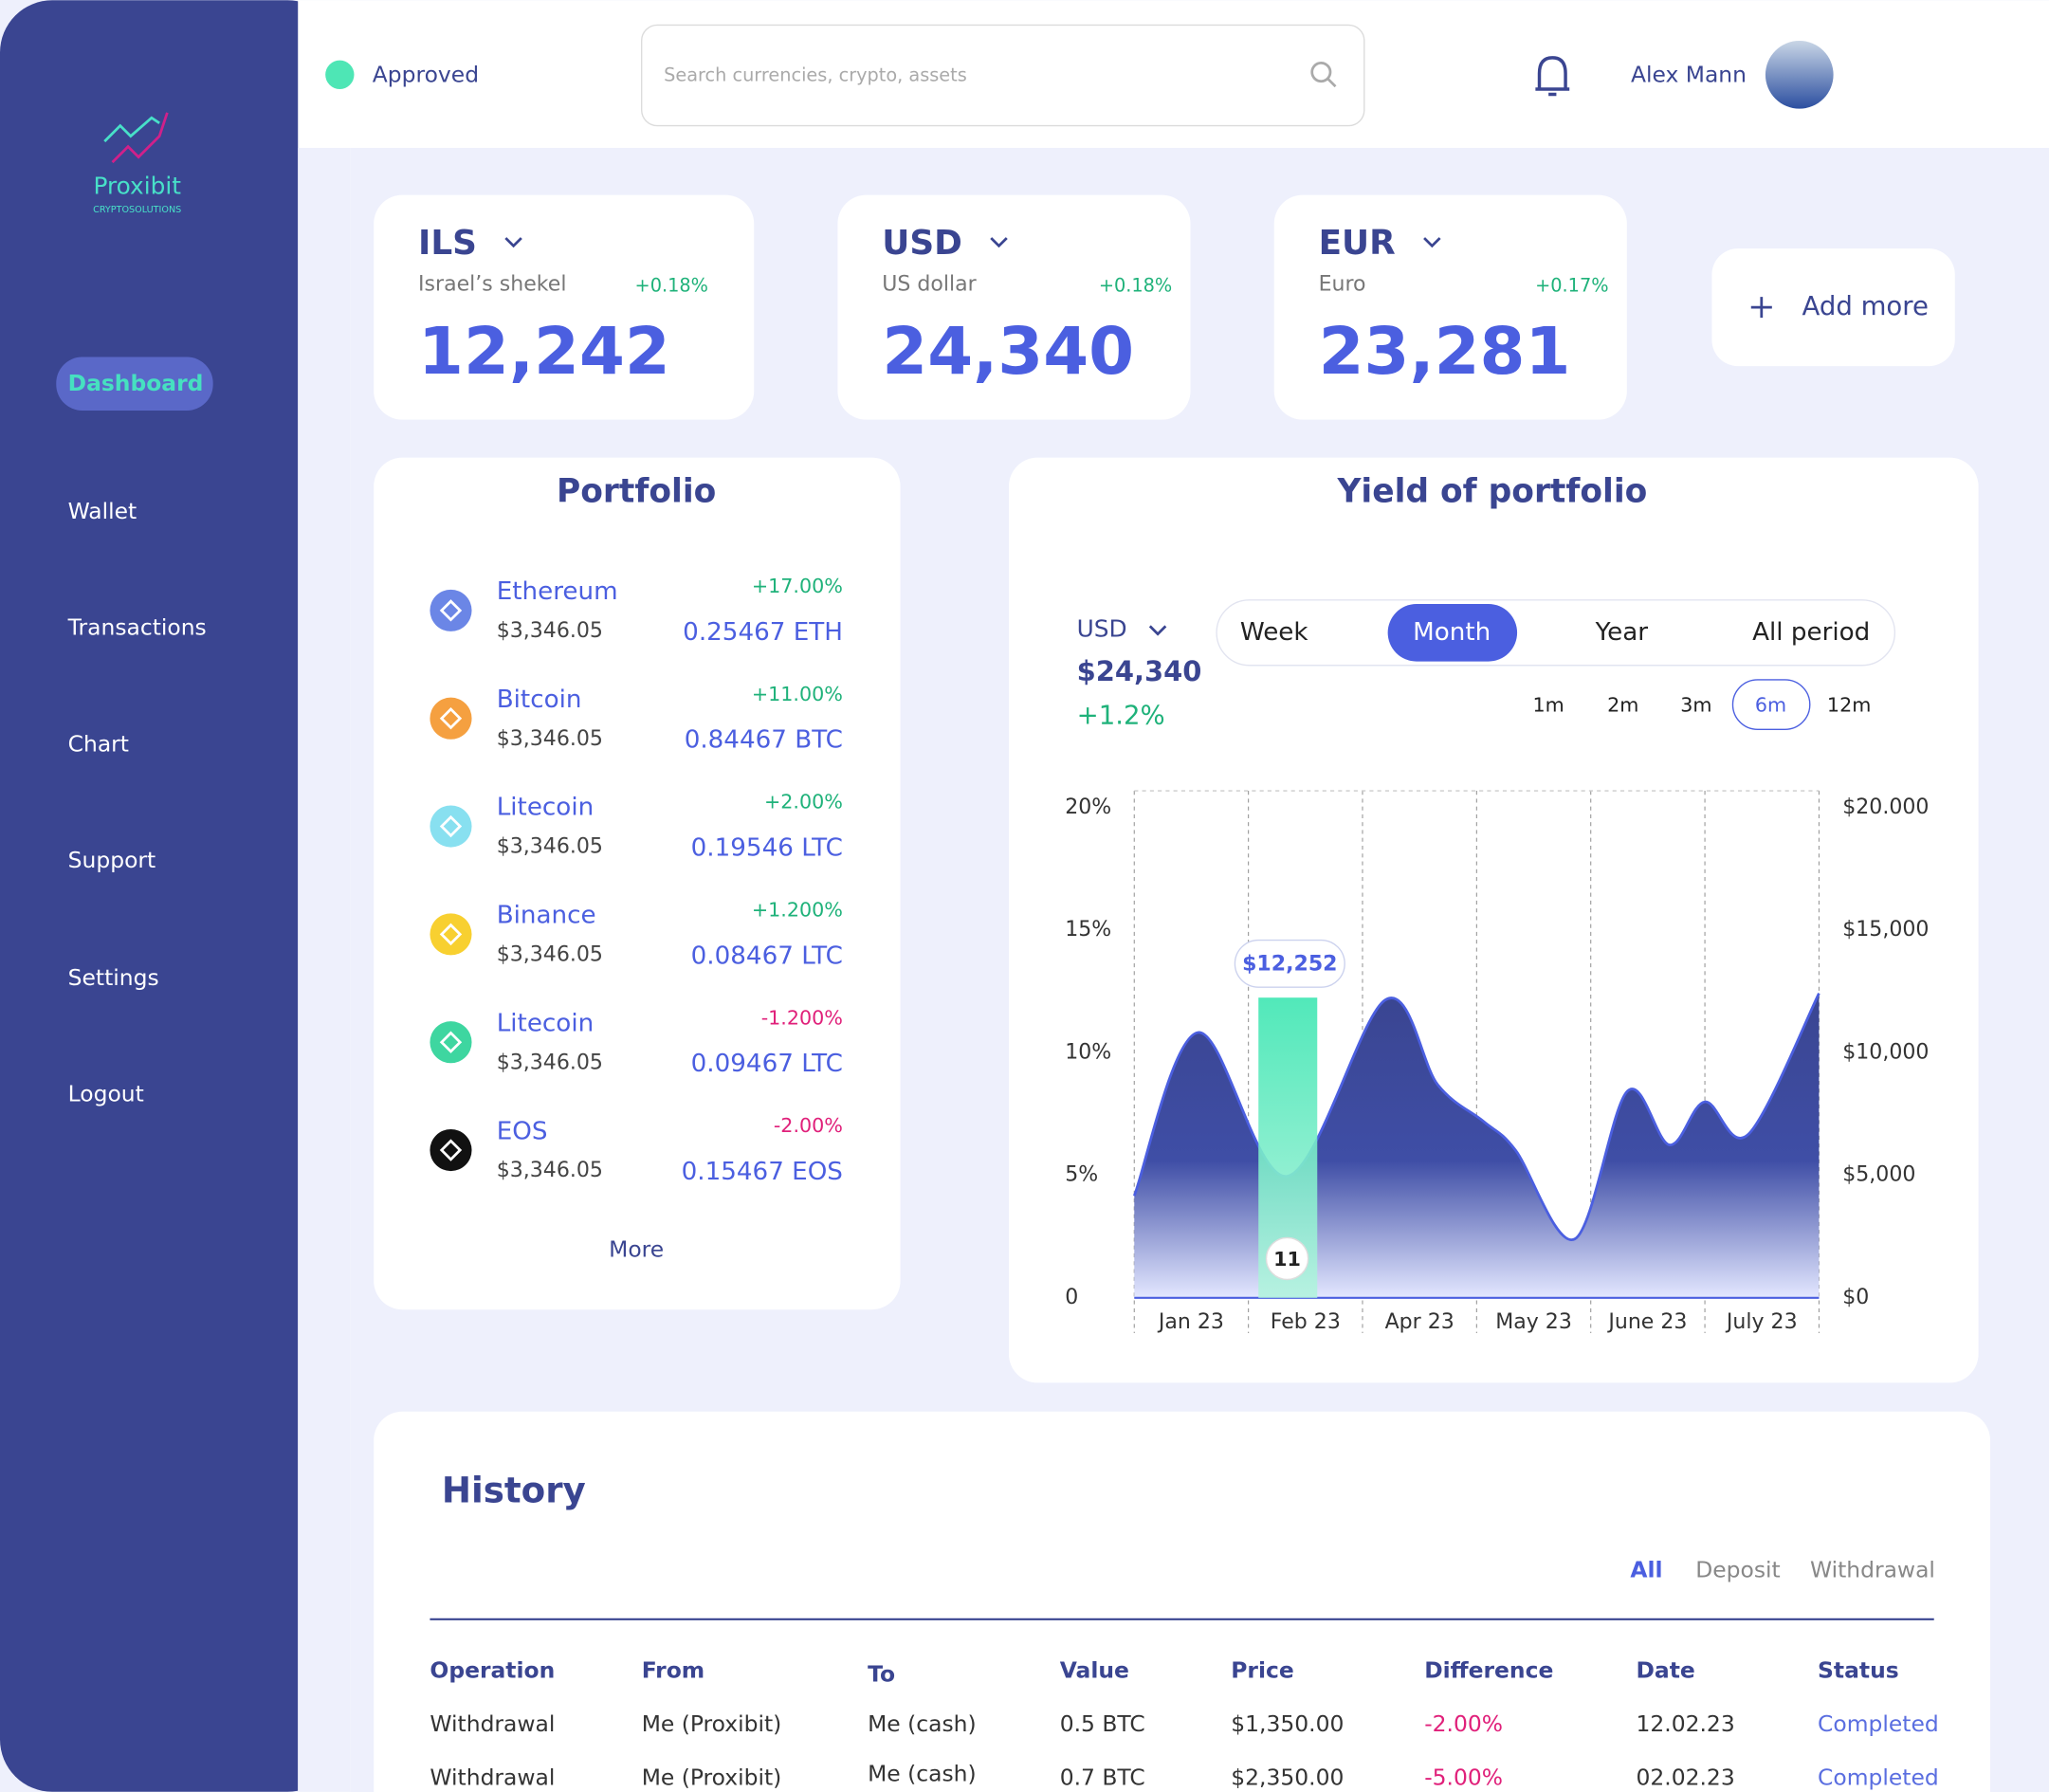 The width and height of the screenshot is (2049, 1792). Describe the element at coordinates (797, 694) in the screenshot. I see `coin-change: +11.00%` at that location.